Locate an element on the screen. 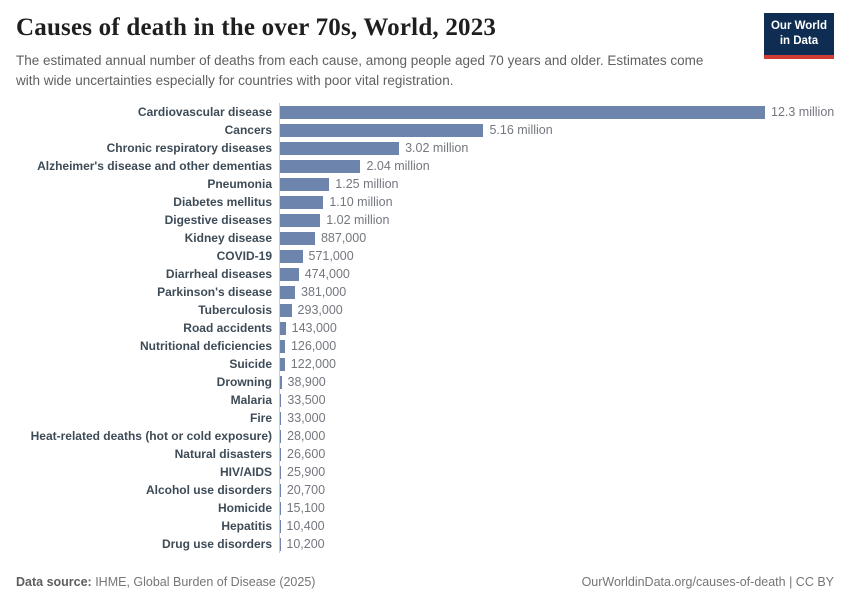  category-label: Malaria is located at coordinates (251, 400).